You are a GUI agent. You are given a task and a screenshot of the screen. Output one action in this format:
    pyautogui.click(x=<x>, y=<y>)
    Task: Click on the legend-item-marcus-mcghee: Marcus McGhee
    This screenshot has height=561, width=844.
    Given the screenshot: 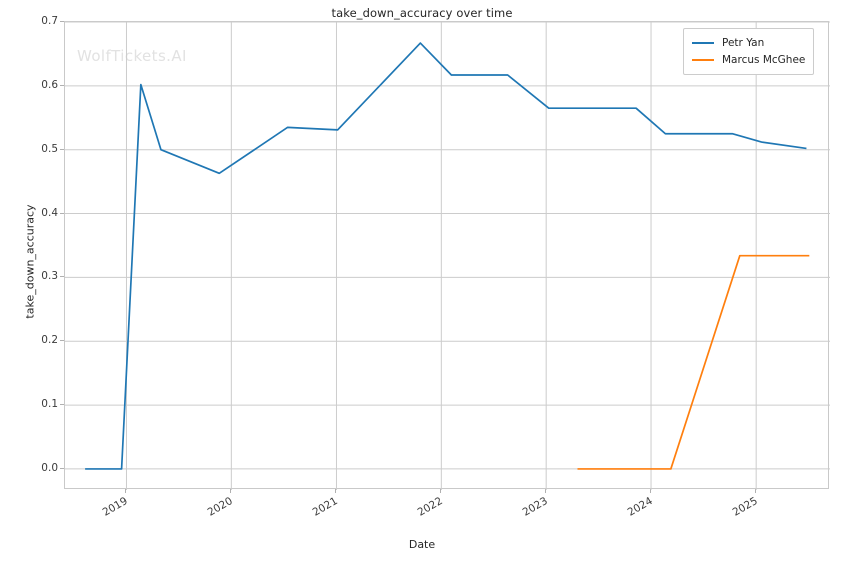 What is the action you would take?
    pyautogui.click(x=748, y=59)
    